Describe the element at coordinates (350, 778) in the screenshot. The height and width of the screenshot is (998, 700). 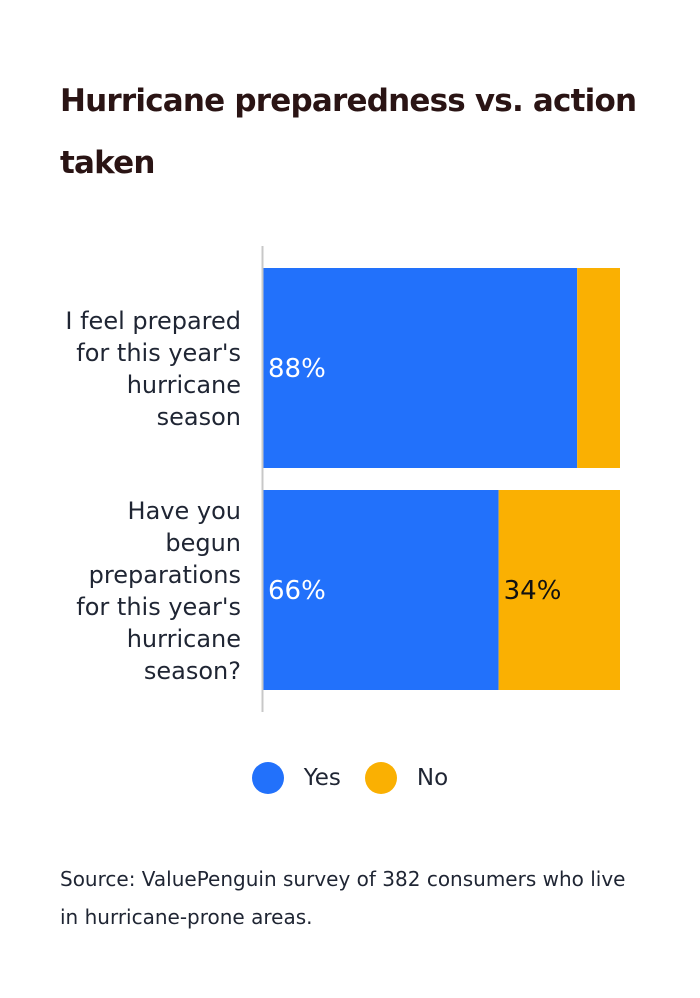
I see `legend: Yes No` at that location.